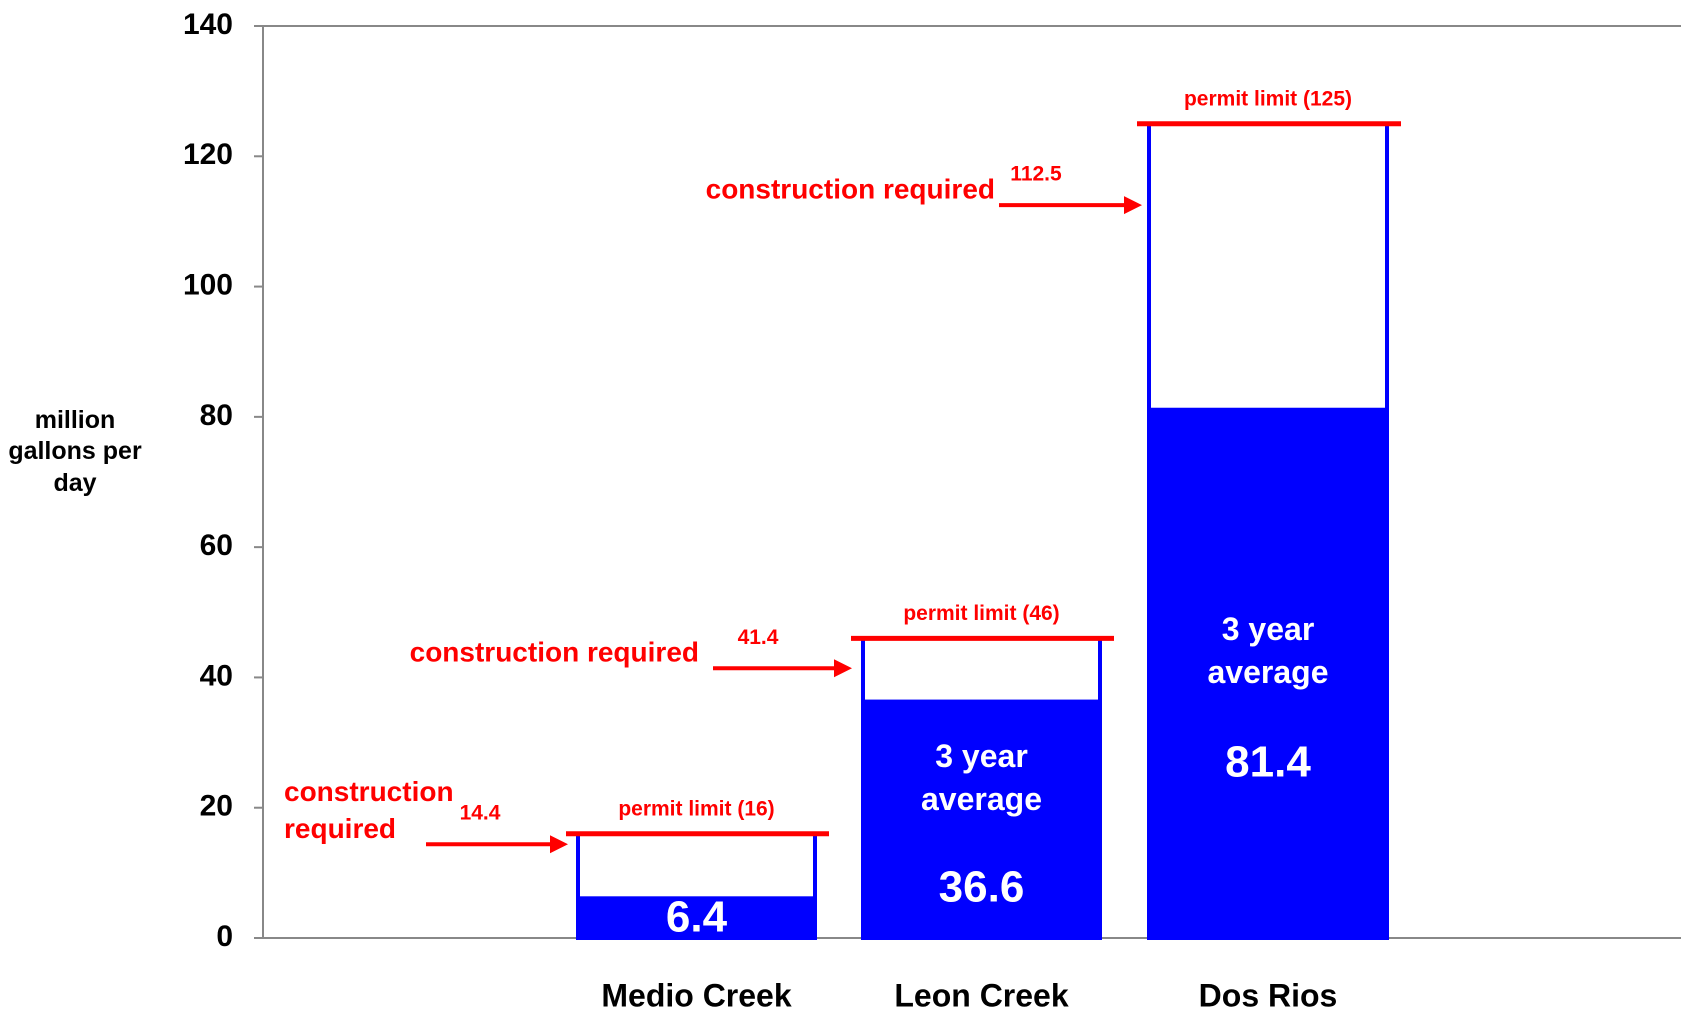 The height and width of the screenshot is (1016, 1681). I want to click on permit-label: permit limit (125), so click(1268, 98).